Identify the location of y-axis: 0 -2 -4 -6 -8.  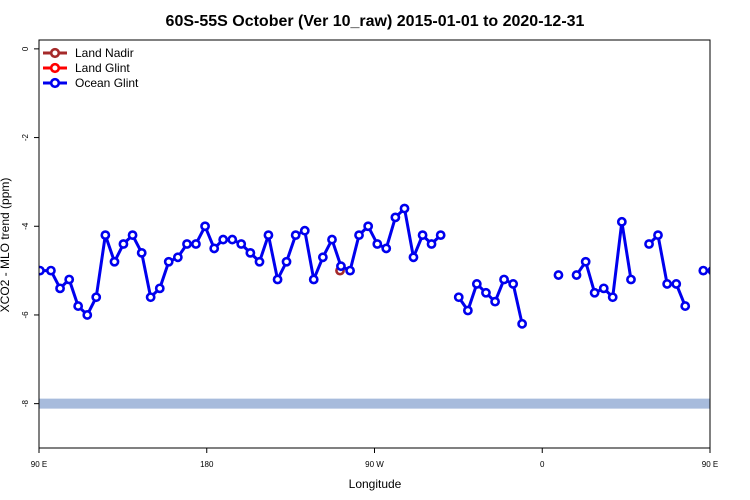
(30, 226).